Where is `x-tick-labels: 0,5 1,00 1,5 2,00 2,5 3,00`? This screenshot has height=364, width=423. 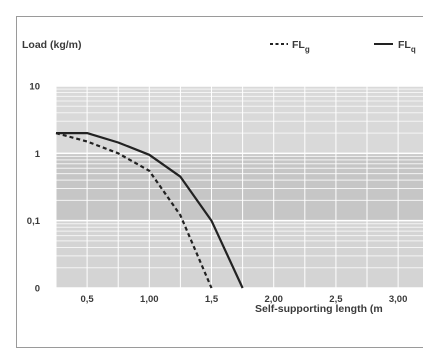
x-tick-labels: 0,5 1,00 1,5 2,00 2,5 3,00 is located at coordinates (243, 299).